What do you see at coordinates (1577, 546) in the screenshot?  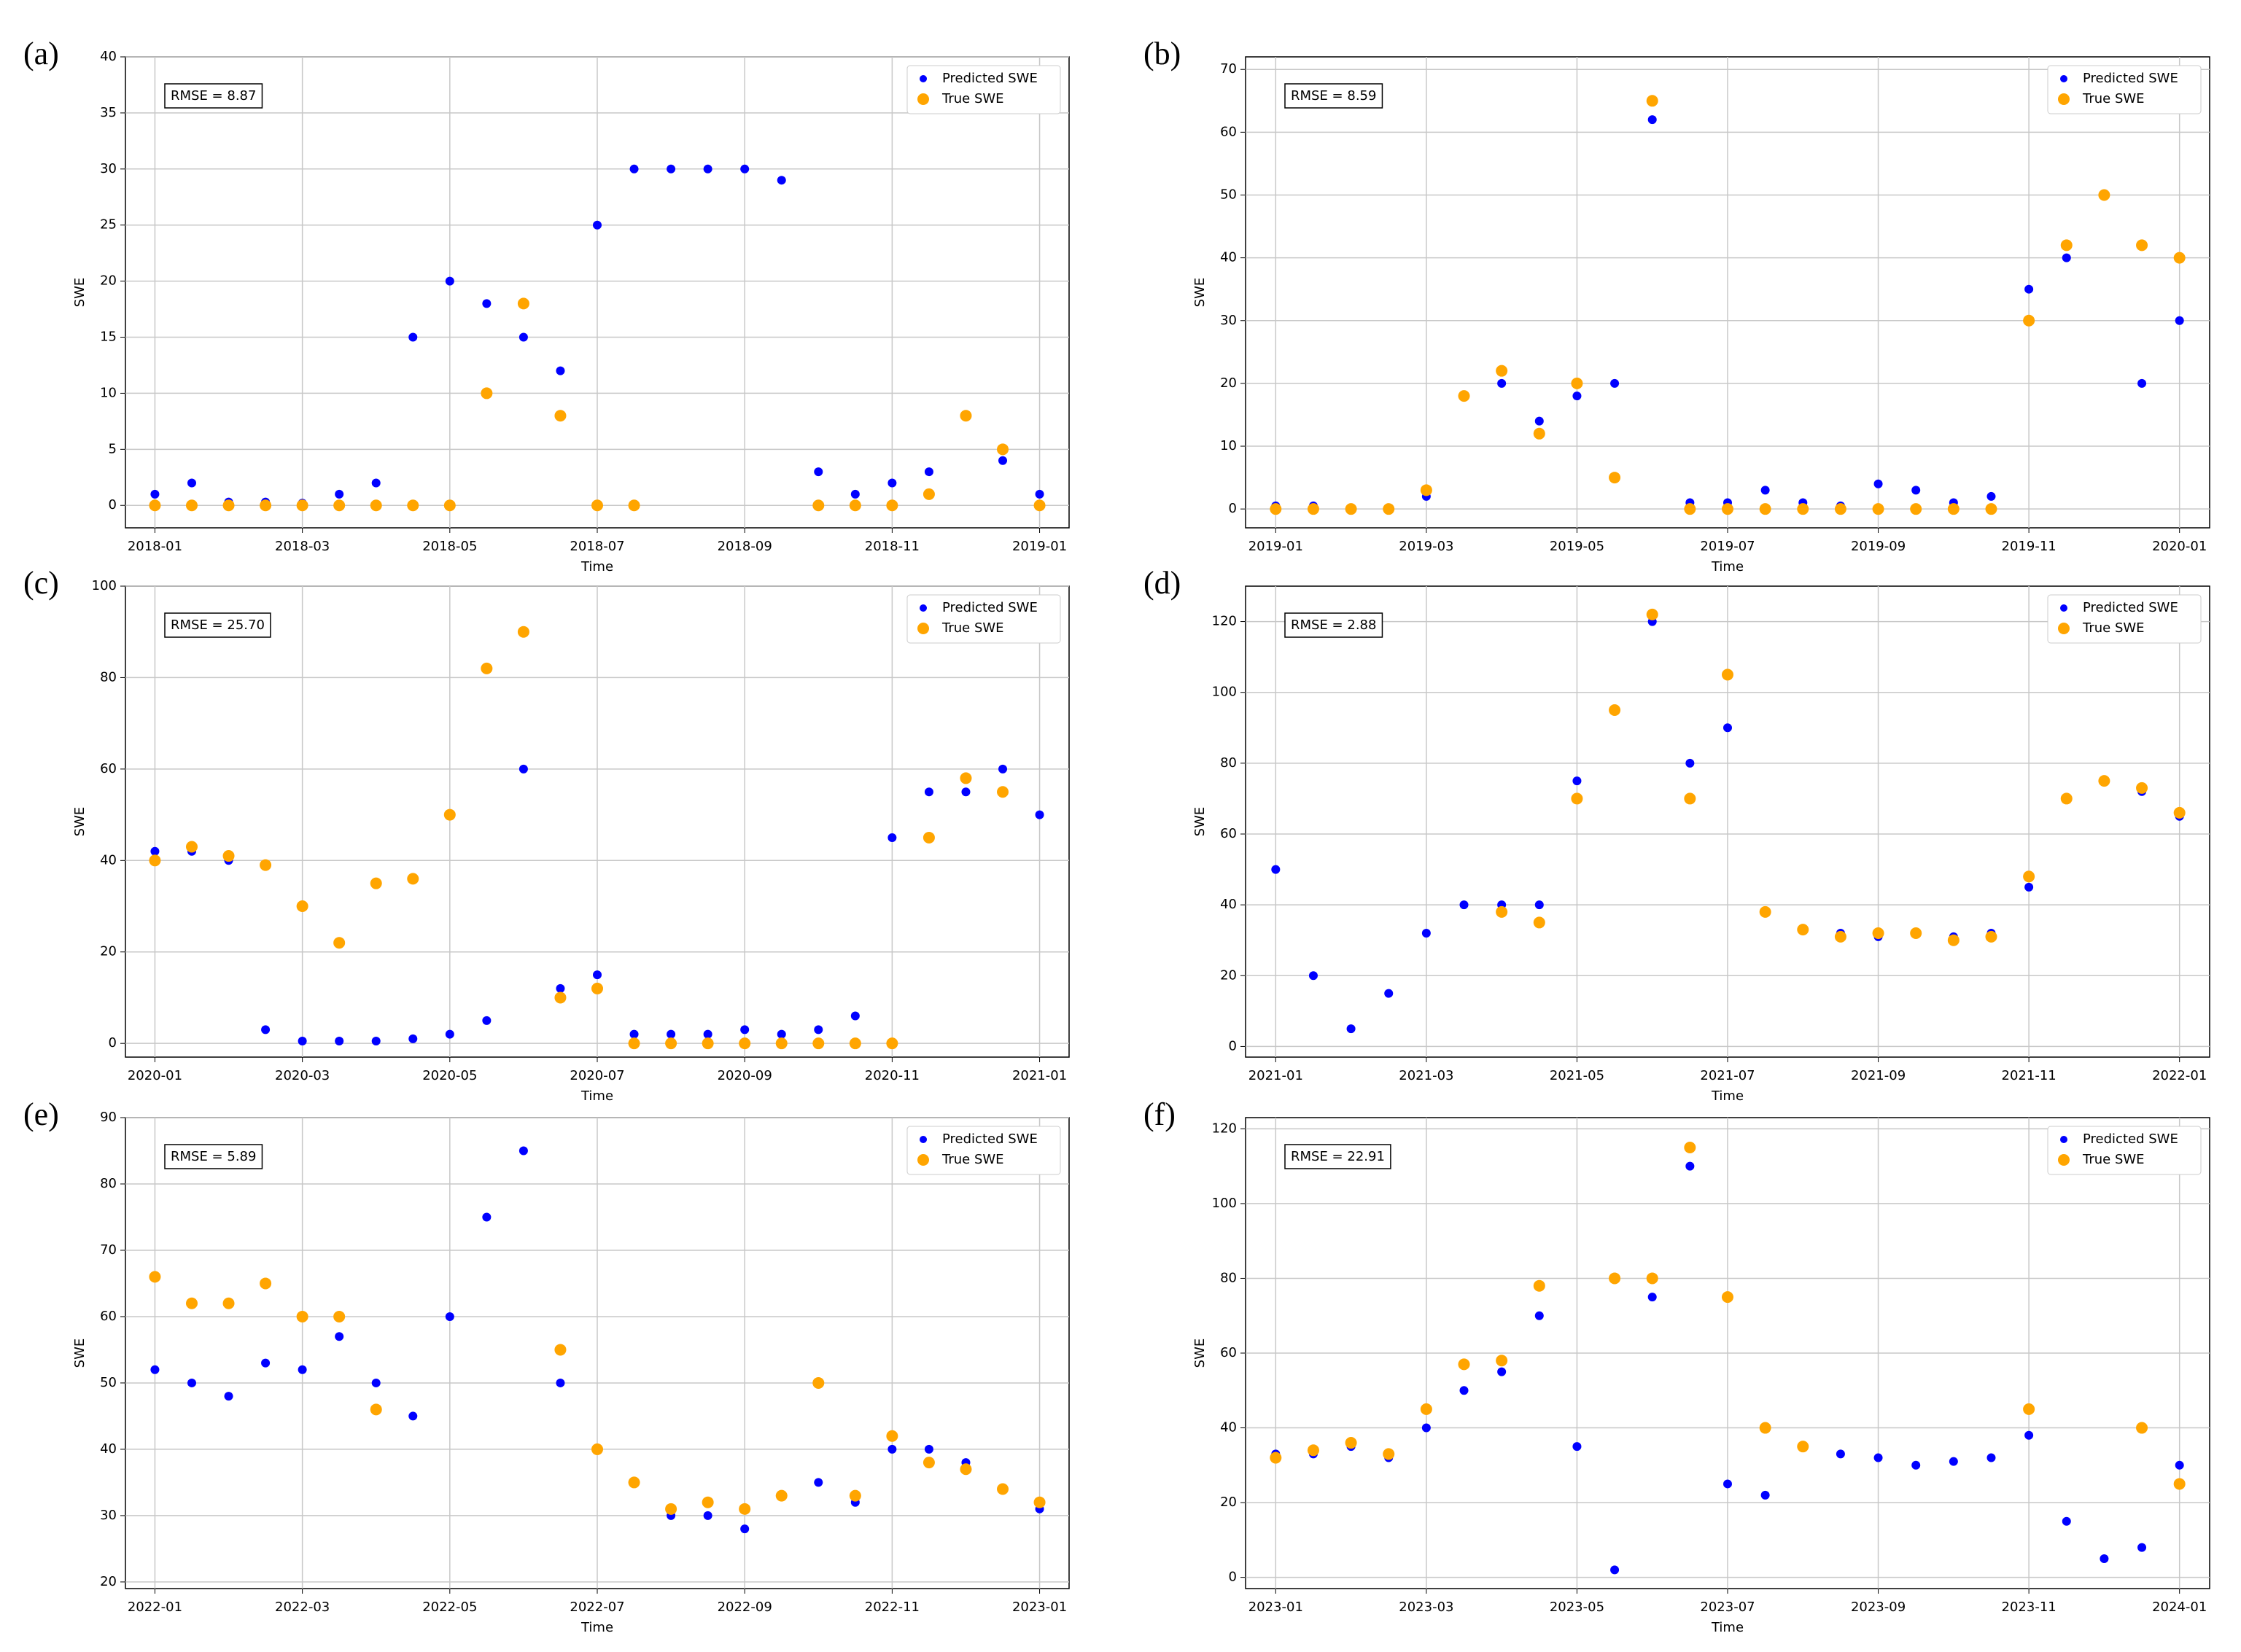 I see `x-tick-label: 2019-05` at bounding box center [1577, 546].